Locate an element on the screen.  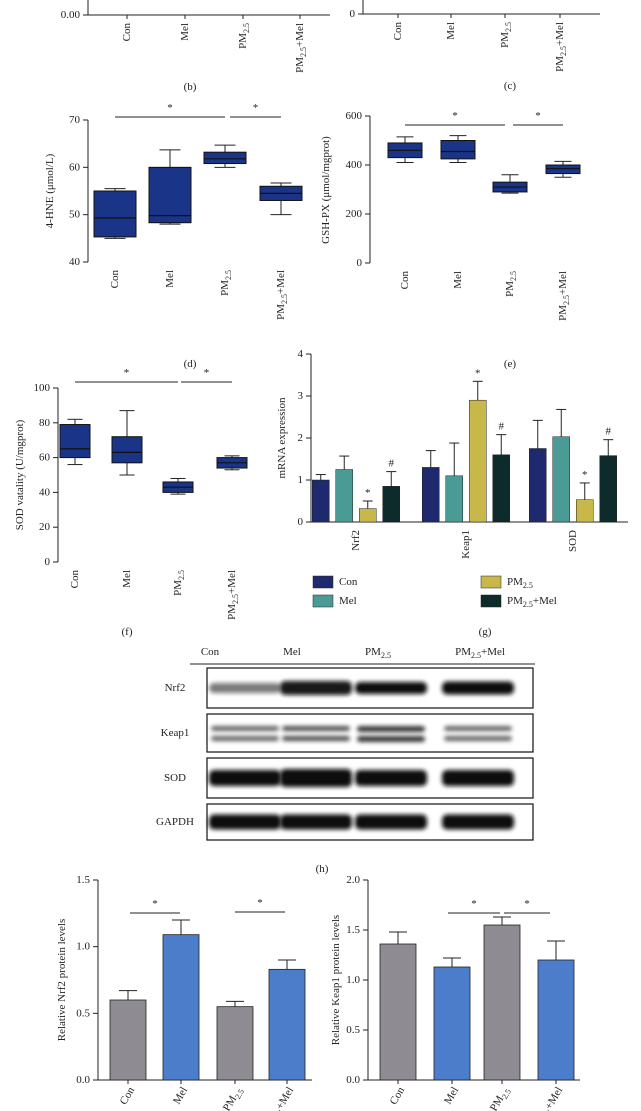
panel-label: (c) is located at coordinates (510, 86).